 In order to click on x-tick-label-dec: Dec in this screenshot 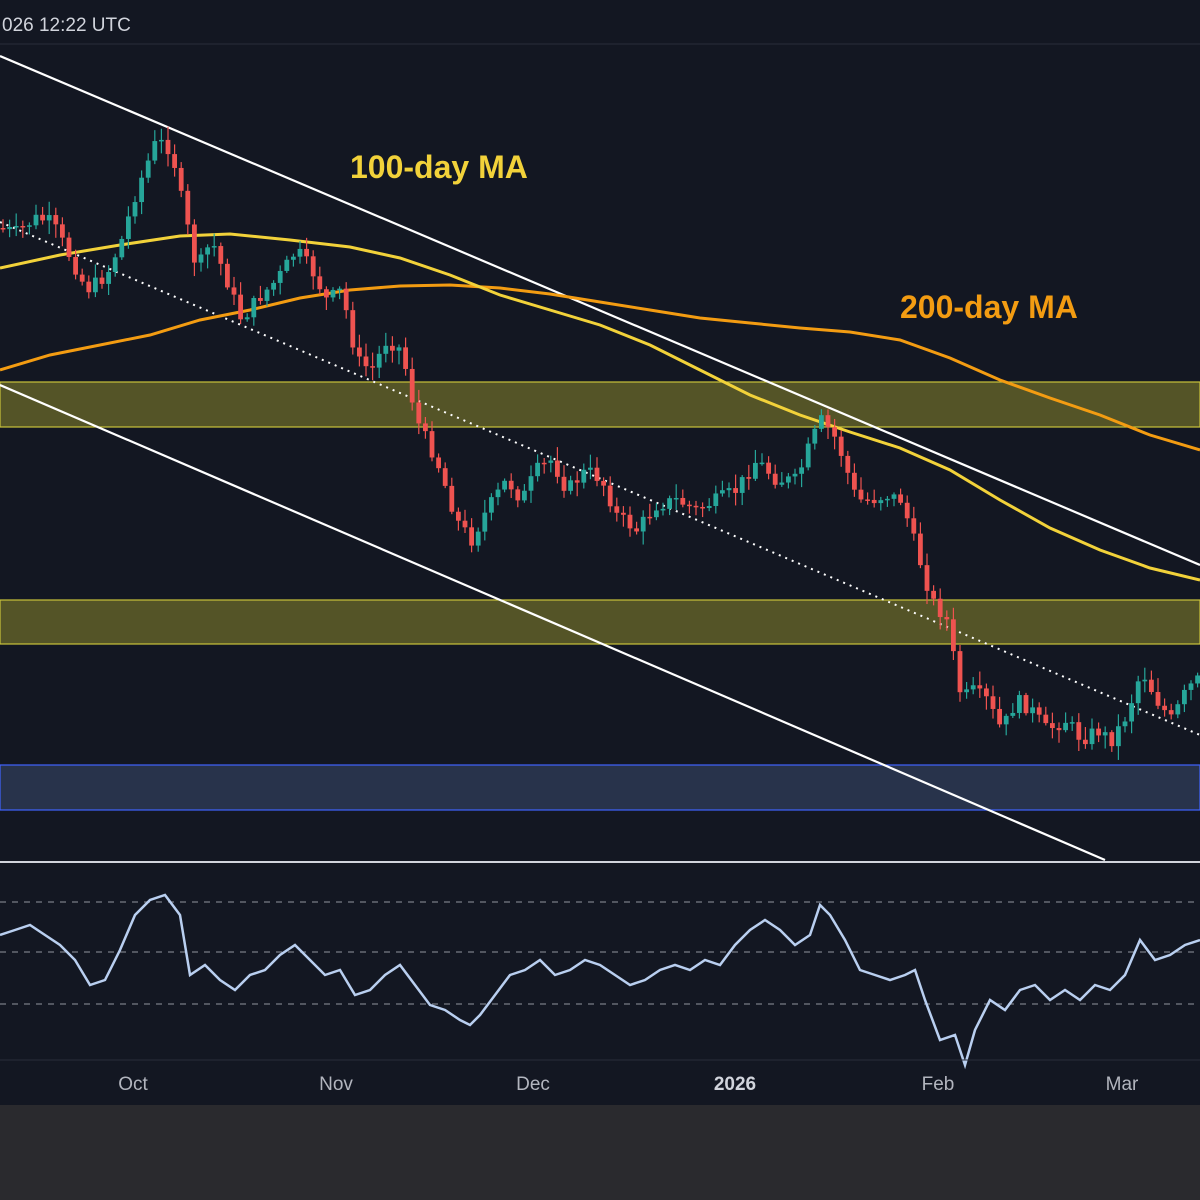, I will do `click(533, 1084)`.